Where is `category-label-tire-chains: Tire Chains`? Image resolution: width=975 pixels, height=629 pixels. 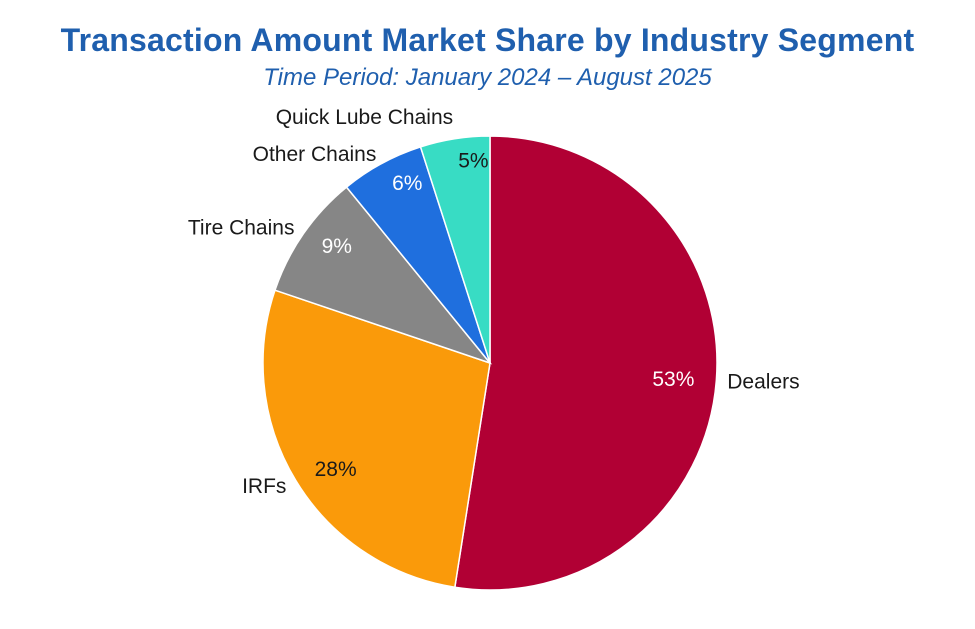 category-label-tire-chains: Tire Chains is located at coordinates (241, 227).